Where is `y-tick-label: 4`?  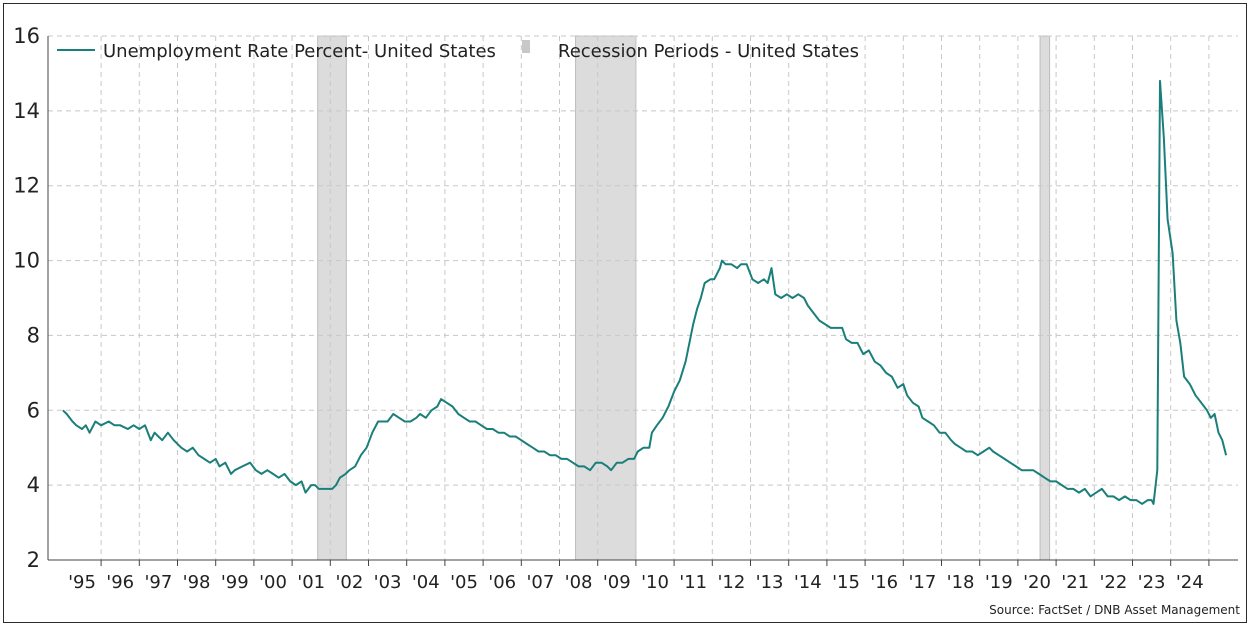 y-tick-label: 4 is located at coordinates (33, 485).